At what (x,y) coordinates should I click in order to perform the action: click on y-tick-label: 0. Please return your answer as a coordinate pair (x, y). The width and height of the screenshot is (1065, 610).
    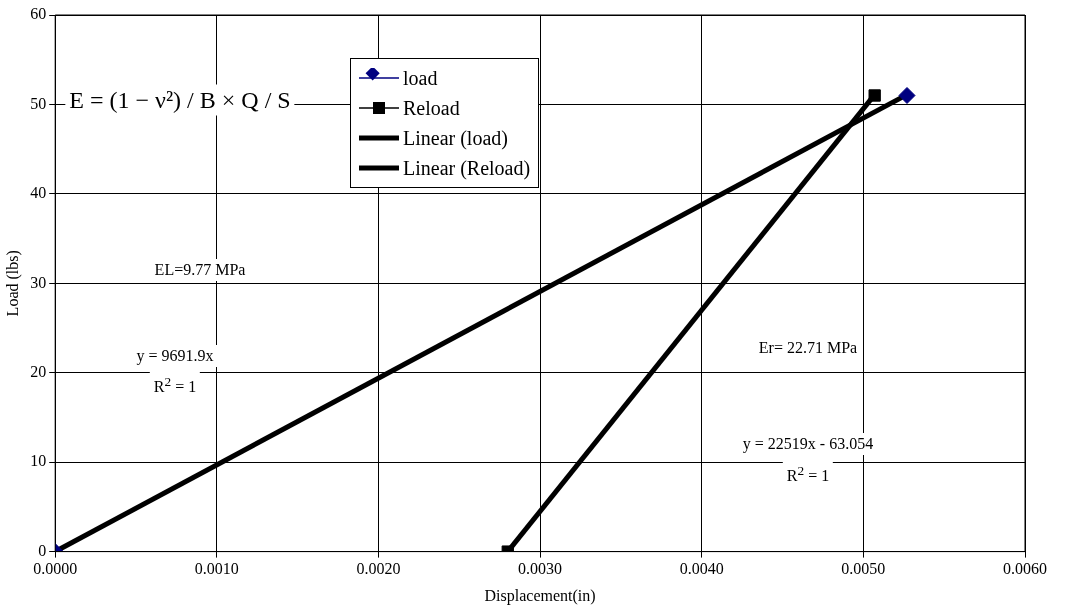
    Looking at the image, I should click on (42, 550).